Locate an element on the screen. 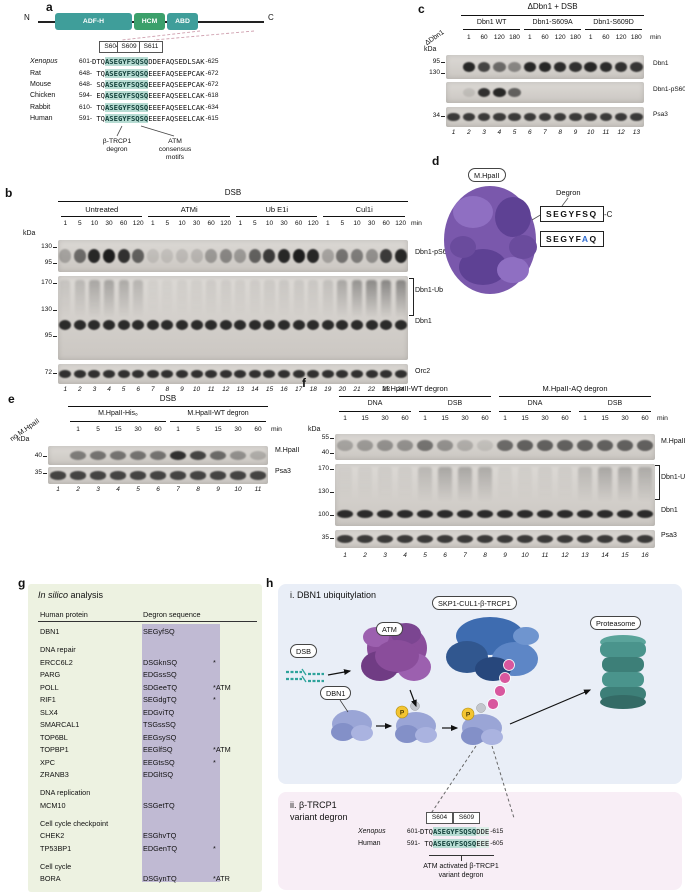 The width and height of the screenshot is (685, 896). pathway-arrows is located at coordinates (459, 700).